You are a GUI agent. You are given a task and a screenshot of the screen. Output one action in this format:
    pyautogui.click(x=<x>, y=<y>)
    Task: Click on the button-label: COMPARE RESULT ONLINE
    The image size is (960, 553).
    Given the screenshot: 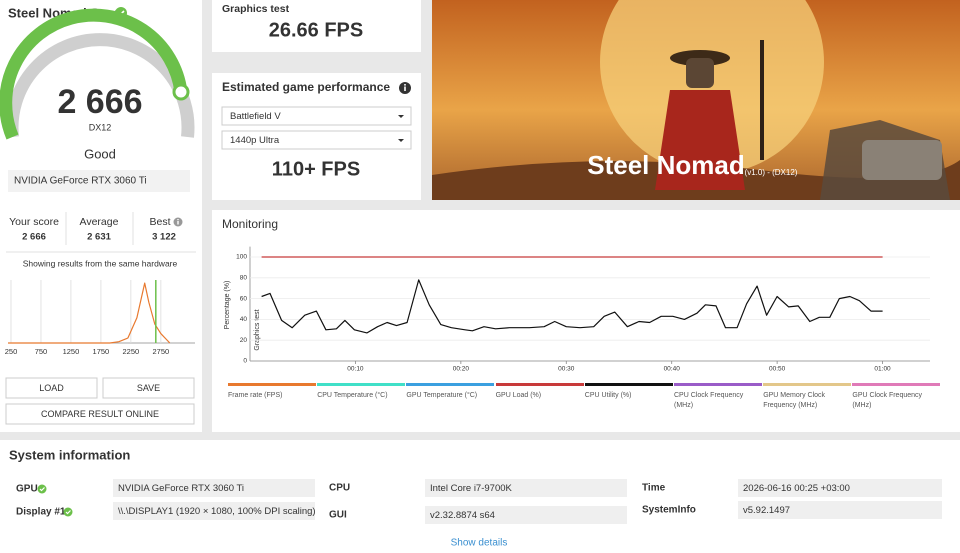 What is the action you would take?
    pyautogui.click(x=100, y=414)
    